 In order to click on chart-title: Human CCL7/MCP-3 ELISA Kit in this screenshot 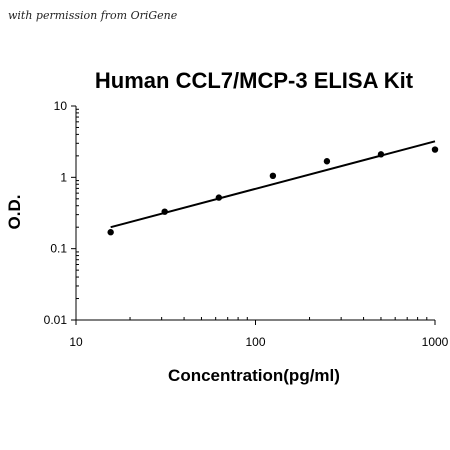, I will do `click(254, 80)`.